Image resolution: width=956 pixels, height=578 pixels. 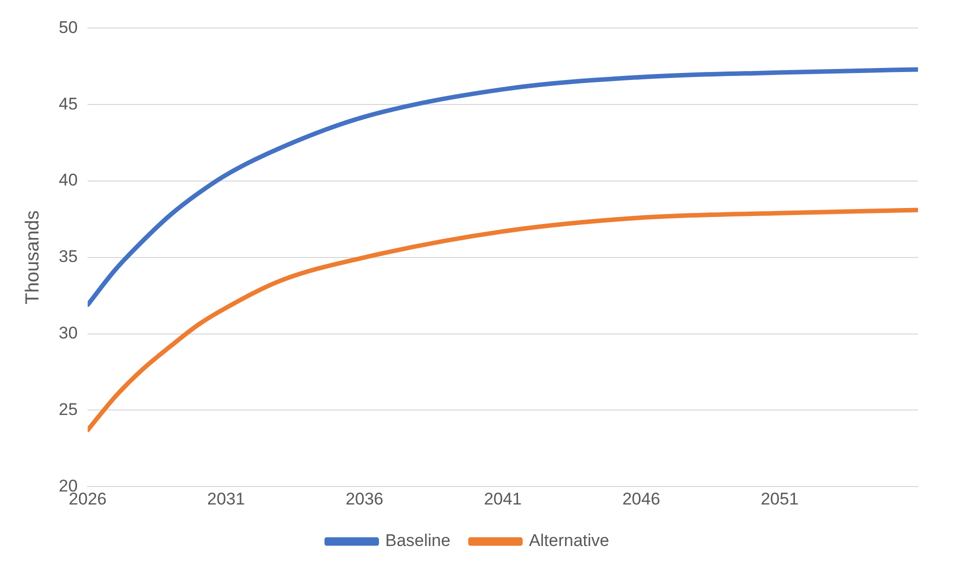 What do you see at coordinates (33, 257) in the screenshot?
I see `y-axis-title: Thousands` at bounding box center [33, 257].